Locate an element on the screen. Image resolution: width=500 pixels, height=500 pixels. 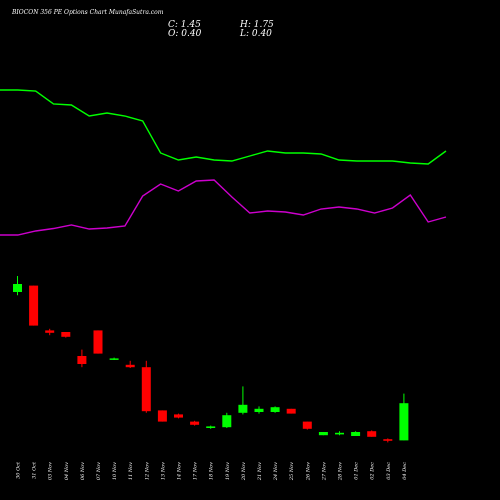
x-tick-label: 02 Dec is located at coordinates (373, 471).